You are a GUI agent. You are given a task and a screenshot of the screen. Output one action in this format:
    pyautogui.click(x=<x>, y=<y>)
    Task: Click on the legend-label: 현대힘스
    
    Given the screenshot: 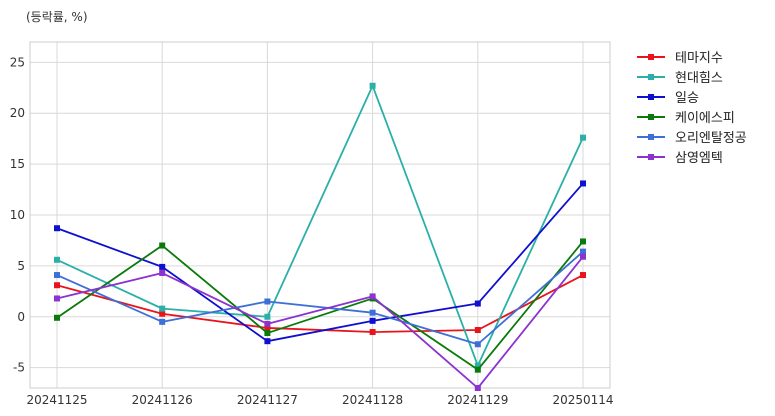 What is the action you would take?
    pyautogui.click(x=699, y=78)
    